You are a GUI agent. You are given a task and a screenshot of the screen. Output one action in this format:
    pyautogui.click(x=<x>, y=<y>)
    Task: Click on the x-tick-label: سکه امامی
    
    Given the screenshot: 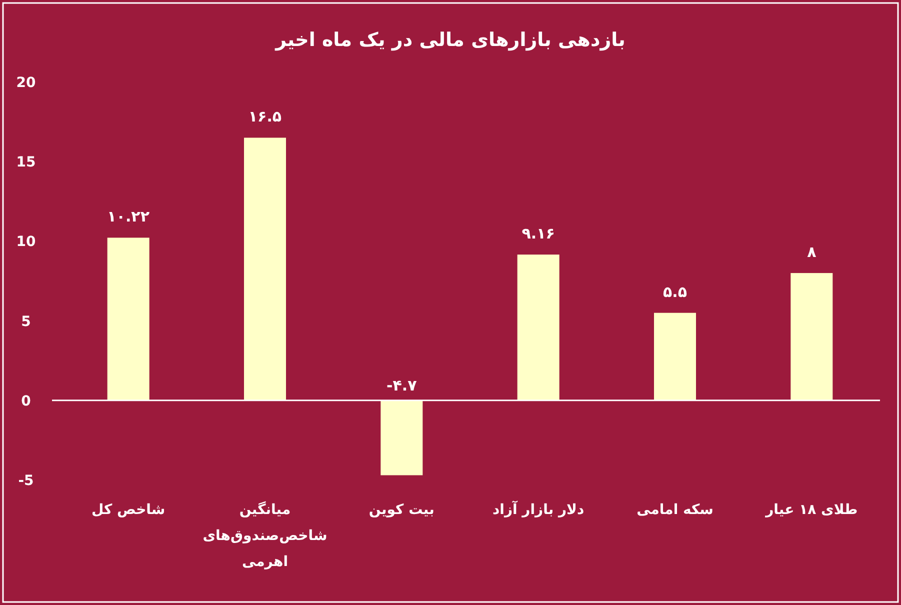 What is the action you would take?
    pyautogui.click(x=675, y=510)
    